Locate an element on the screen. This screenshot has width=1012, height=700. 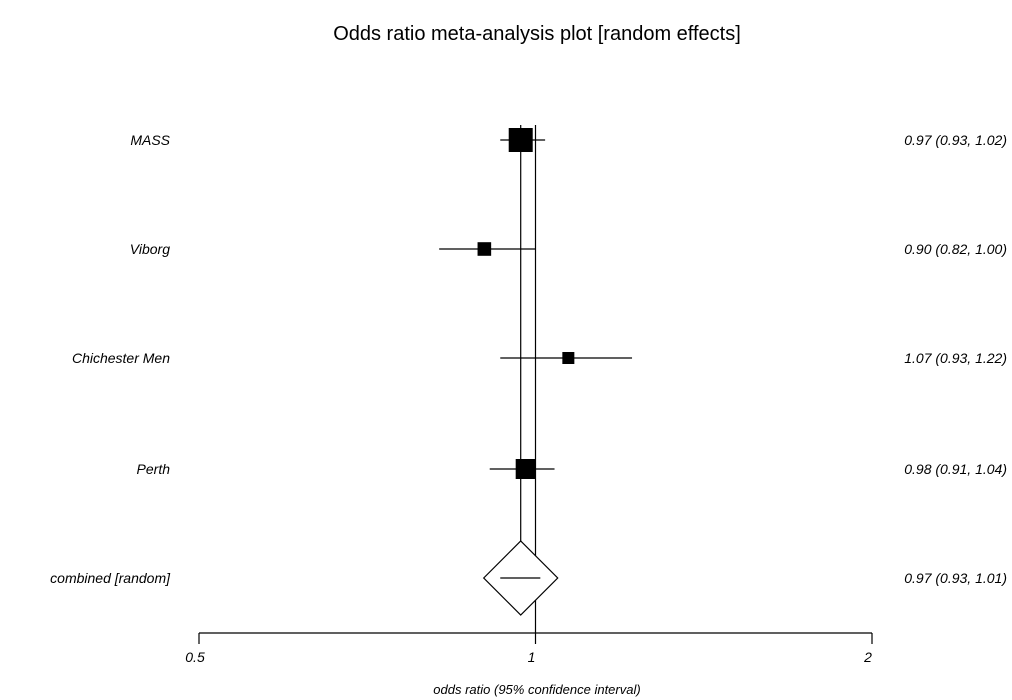
effect-label: 0.90 (0.82, 1.00) is located at coordinates (955, 249).